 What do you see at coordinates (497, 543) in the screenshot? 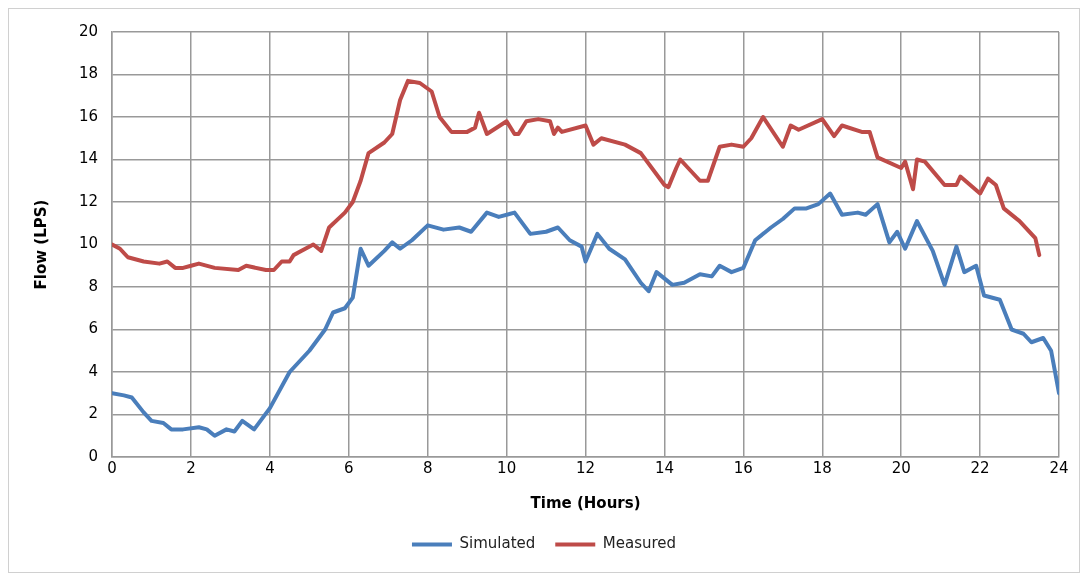
I see `legend-label: Simulated` at bounding box center [497, 543].